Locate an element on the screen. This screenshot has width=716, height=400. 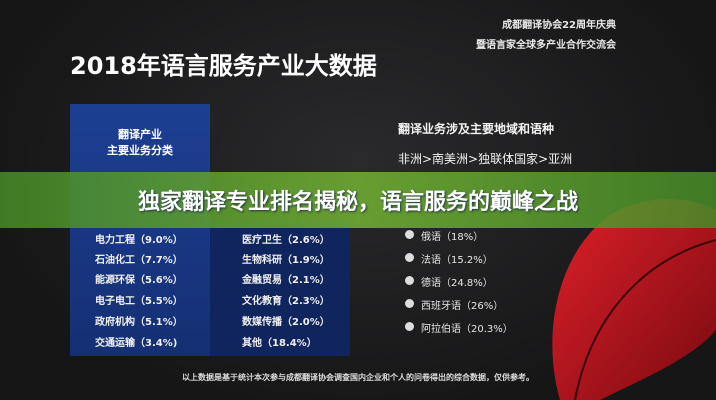
language-item: 德语（24.8%） is located at coordinates (457, 283).